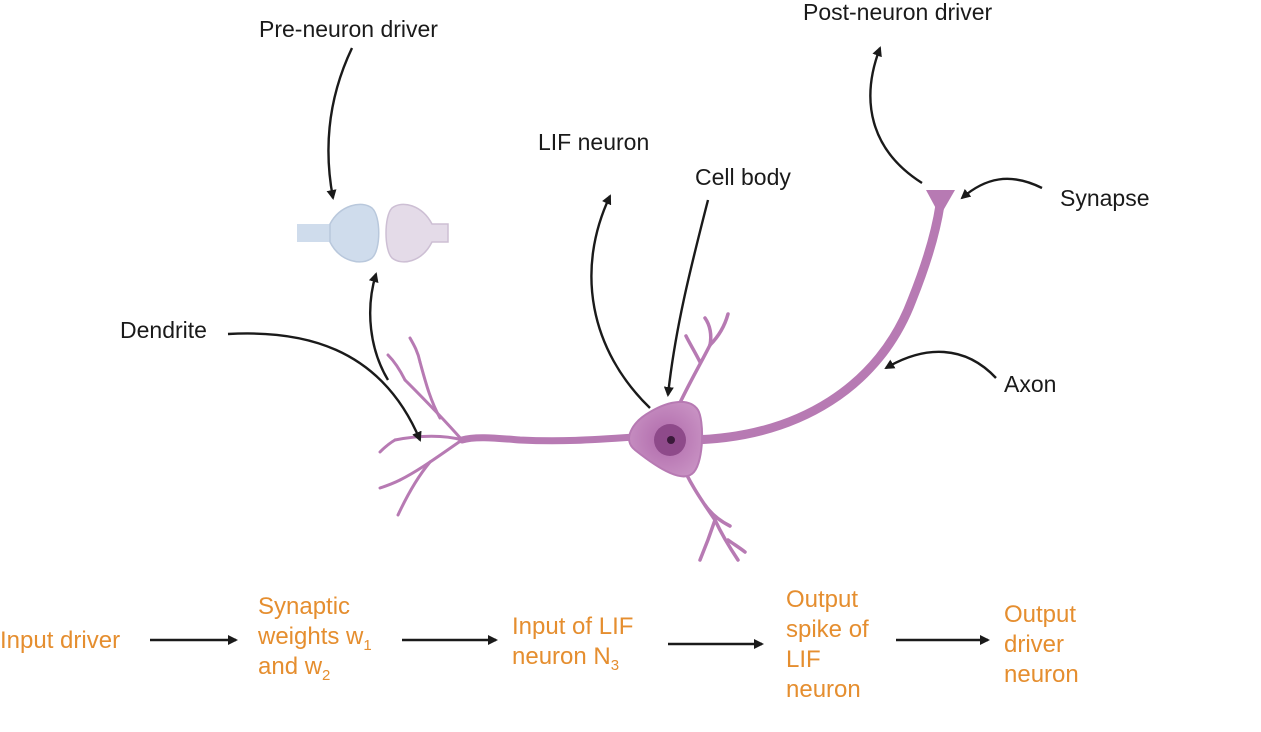  What do you see at coordinates (379, 326) in the screenshot?
I see `arrow-dendrite-to-synapse` at bounding box center [379, 326].